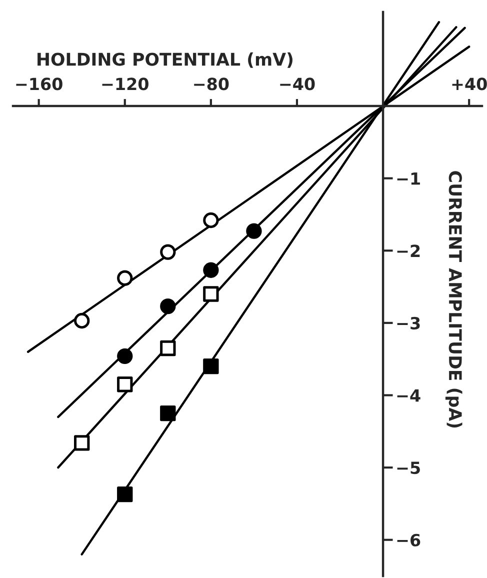 The height and width of the screenshot is (578, 487). What do you see at coordinates (408, 323) in the screenshot?
I see `y-tick-label: −3` at bounding box center [408, 323].